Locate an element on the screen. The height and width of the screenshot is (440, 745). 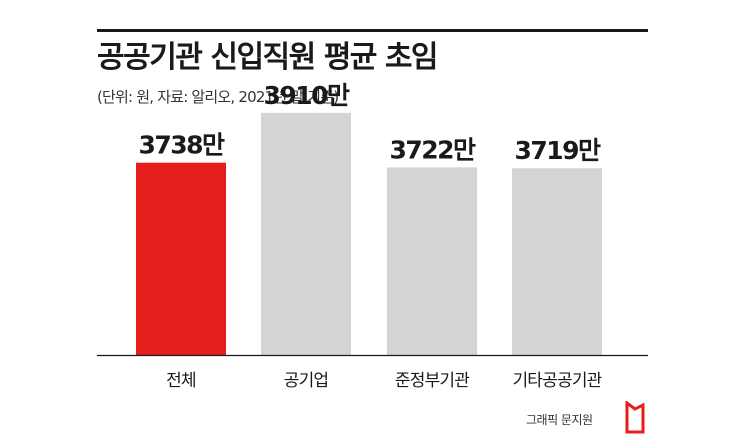
category-label-2: 공기업 is located at coordinates (306, 381).